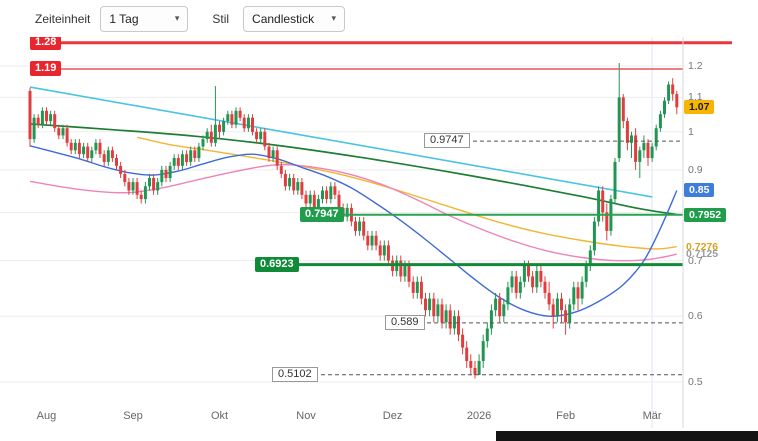 Image resolution: width=758 pixels, height=441 pixels. Describe the element at coordinates (295, 374) in the screenshot. I see `price-level-label: 0.5102` at that location.